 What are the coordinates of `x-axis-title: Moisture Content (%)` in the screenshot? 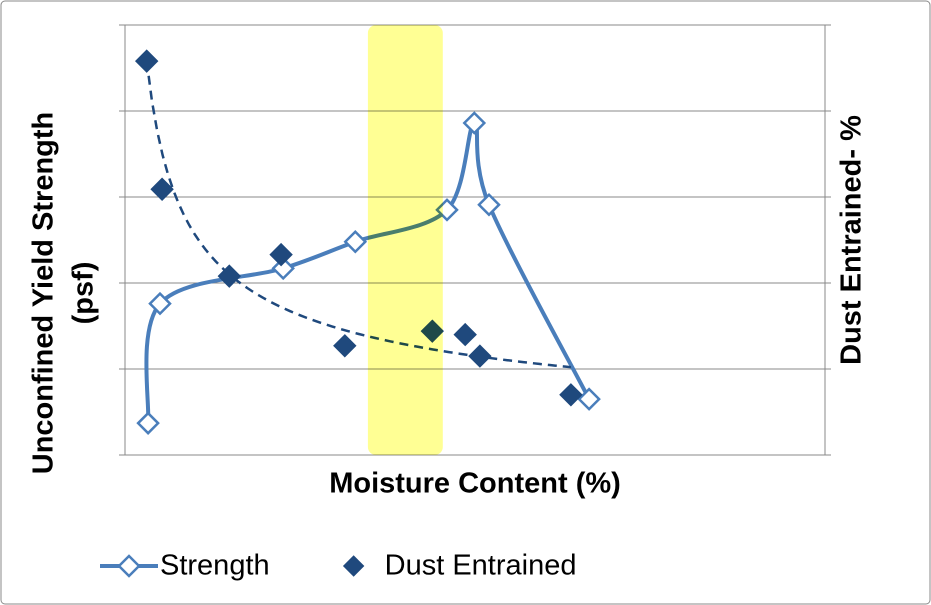 It's located at (475, 484).